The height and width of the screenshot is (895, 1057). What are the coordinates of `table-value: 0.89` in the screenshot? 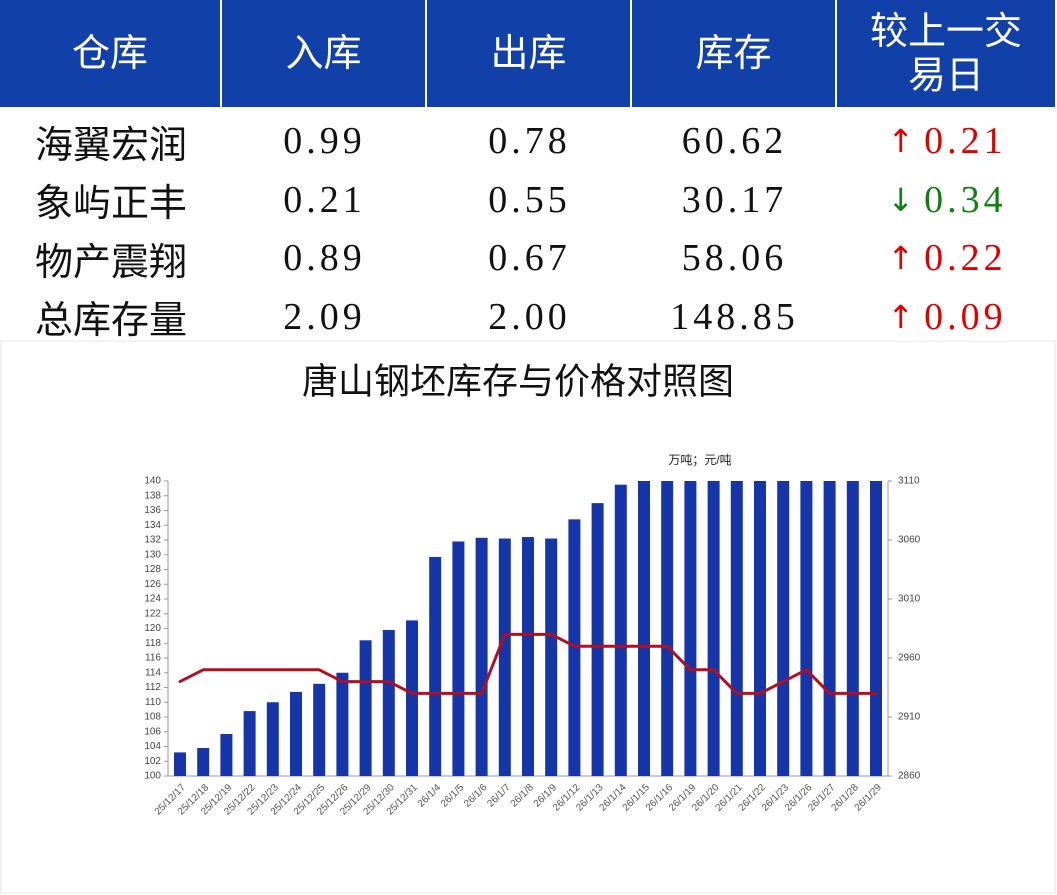 It's located at (324, 258).